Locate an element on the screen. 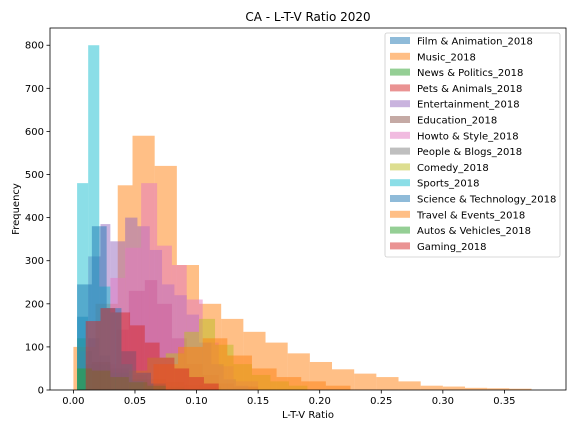  legend-label: Gaming_2018 is located at coordinates (452, 247).